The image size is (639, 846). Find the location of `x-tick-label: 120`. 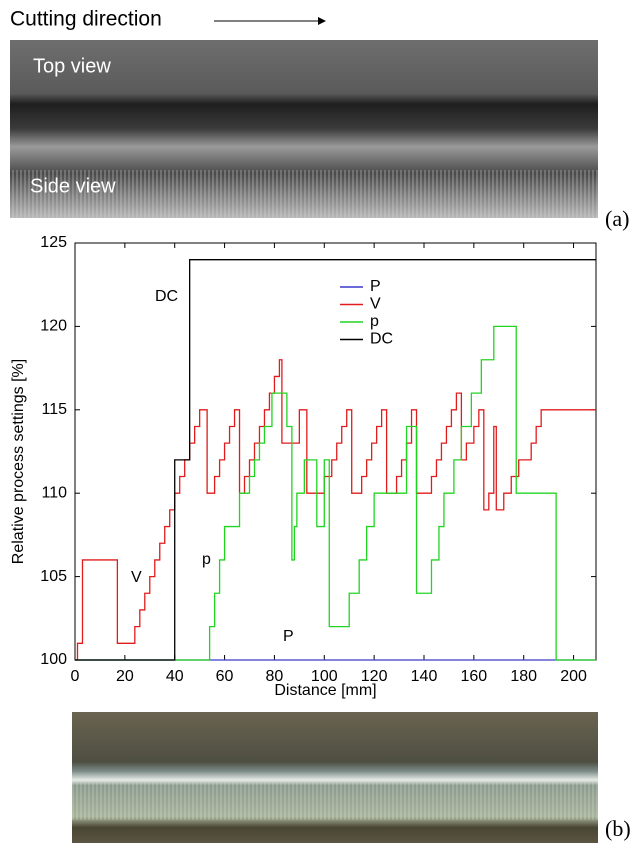

x-tick-label: 120 is located at coordinates (374, 676).